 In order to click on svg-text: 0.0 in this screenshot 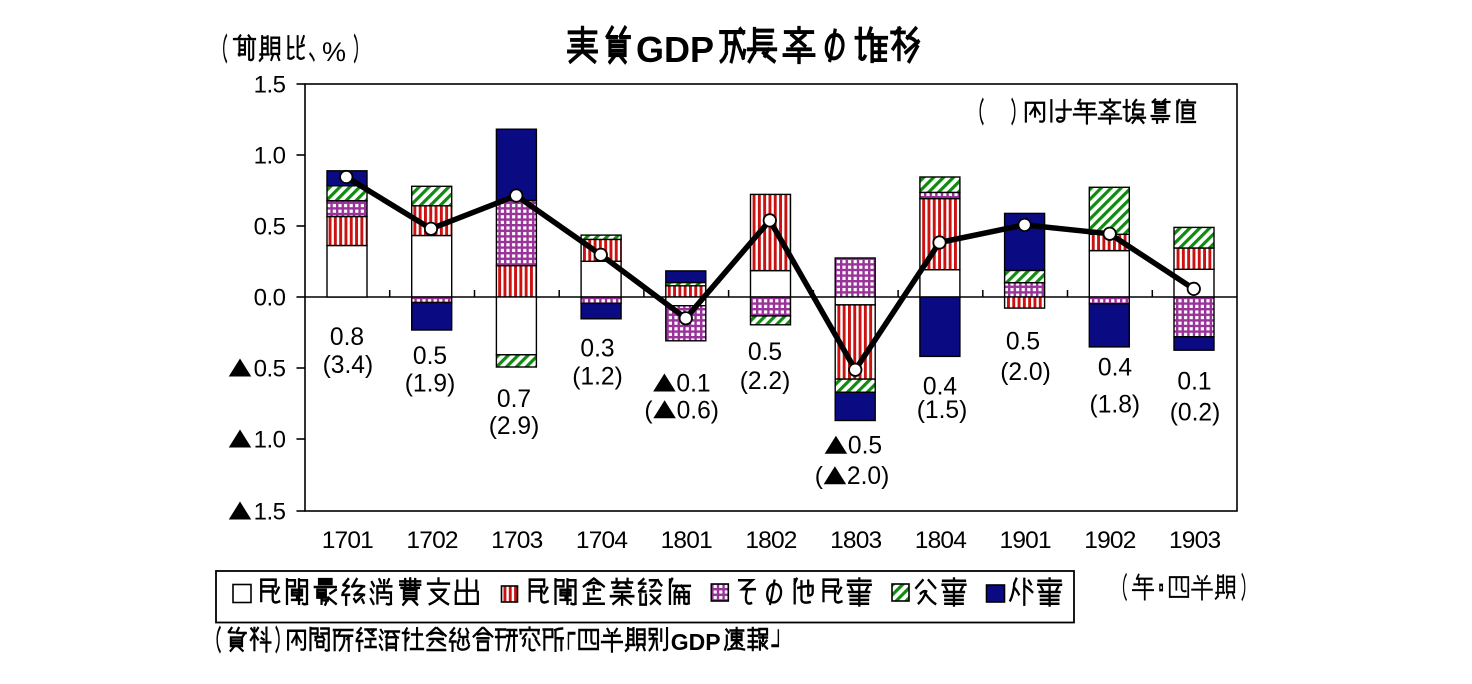, I will do `click(270, 298)`.